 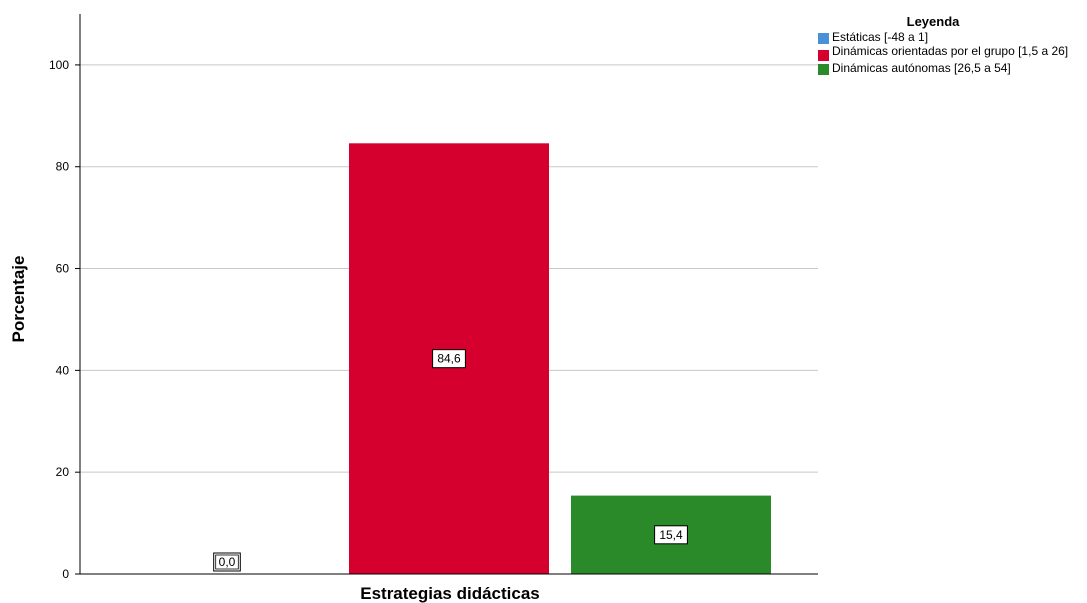 I want to click on data-label-text: 15,4, so click(x=671, y=535).